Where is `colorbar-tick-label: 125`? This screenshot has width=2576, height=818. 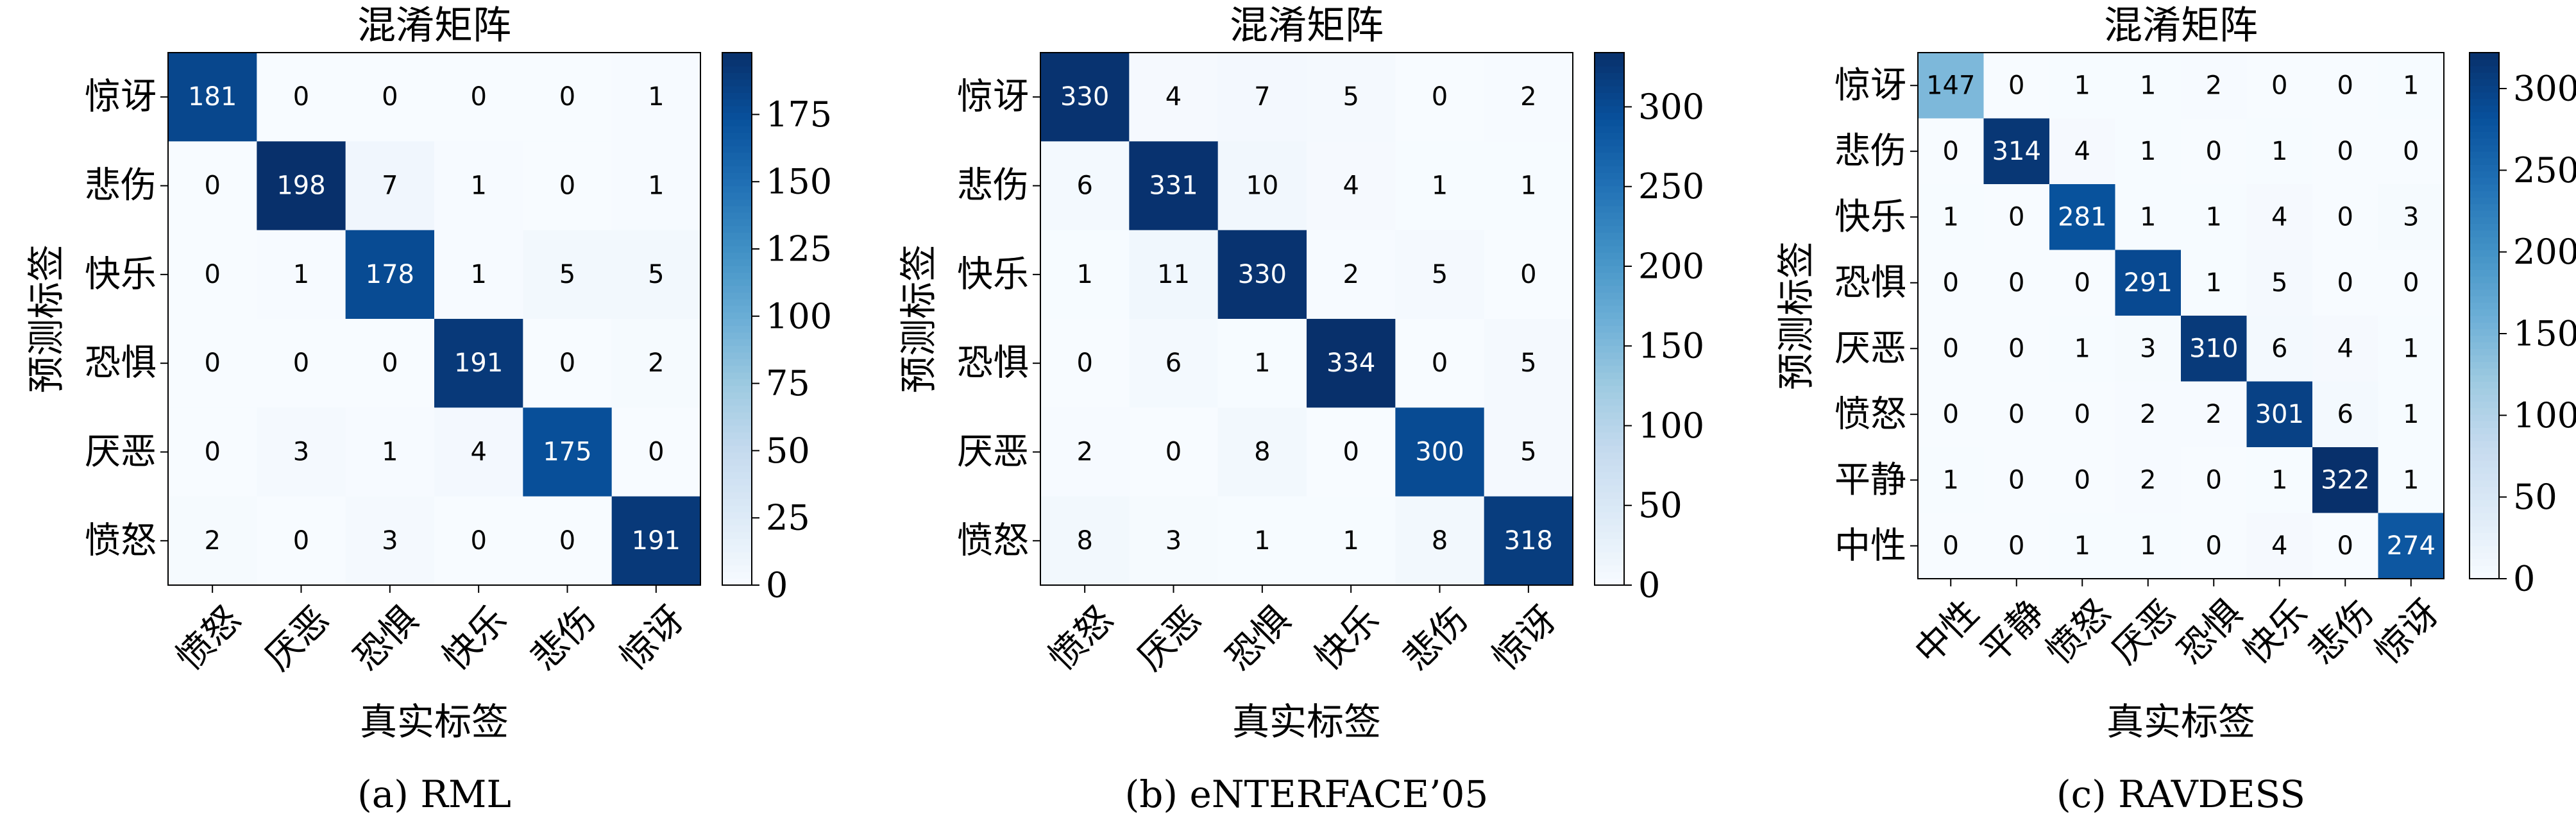
colorbar-tick-label: 125 is located at coordinates (799, 249).